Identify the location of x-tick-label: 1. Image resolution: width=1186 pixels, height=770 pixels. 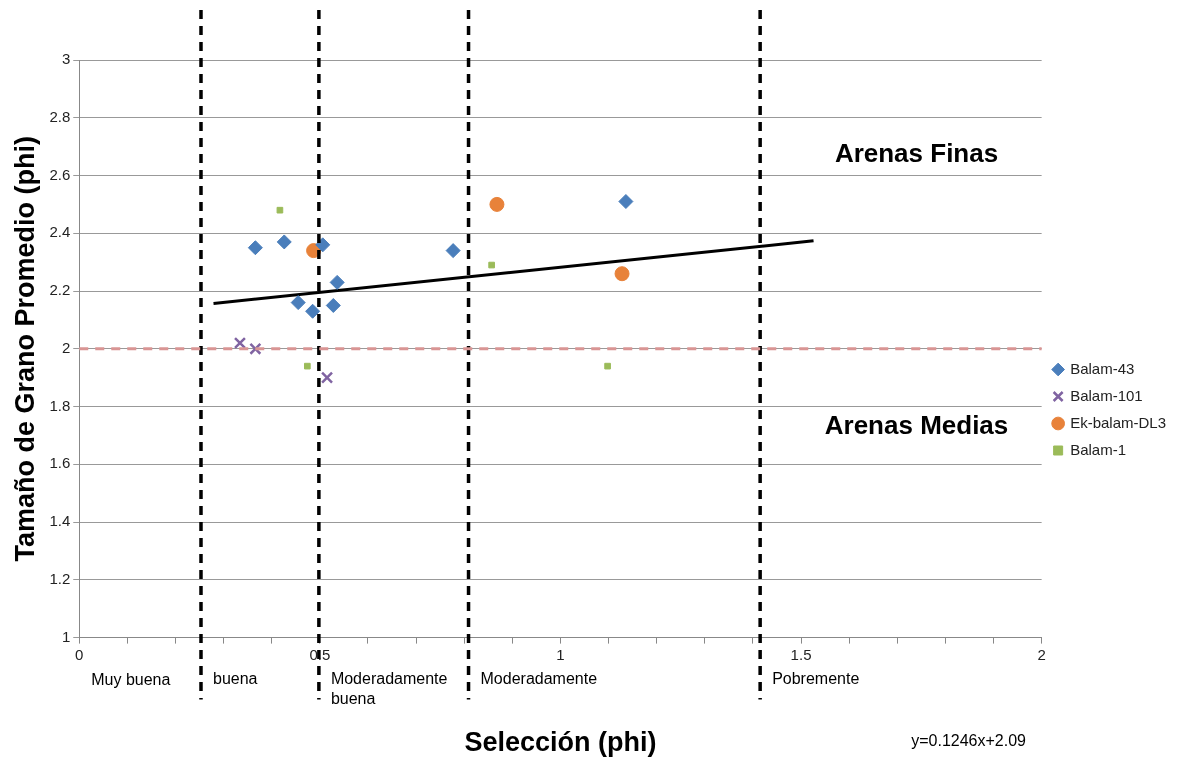
(560, 654).